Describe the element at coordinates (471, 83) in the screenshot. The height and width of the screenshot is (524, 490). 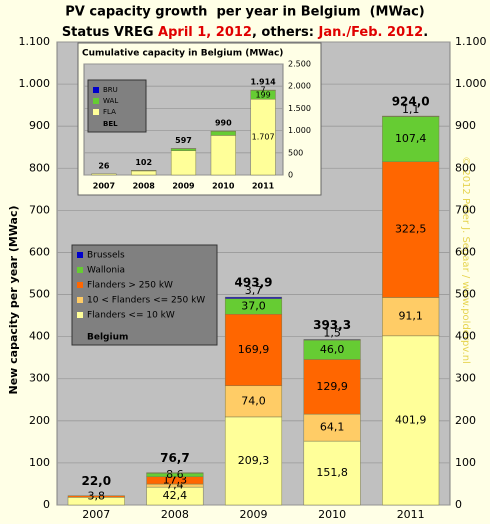
I see `y2-tick-label: 1.000` at that location.